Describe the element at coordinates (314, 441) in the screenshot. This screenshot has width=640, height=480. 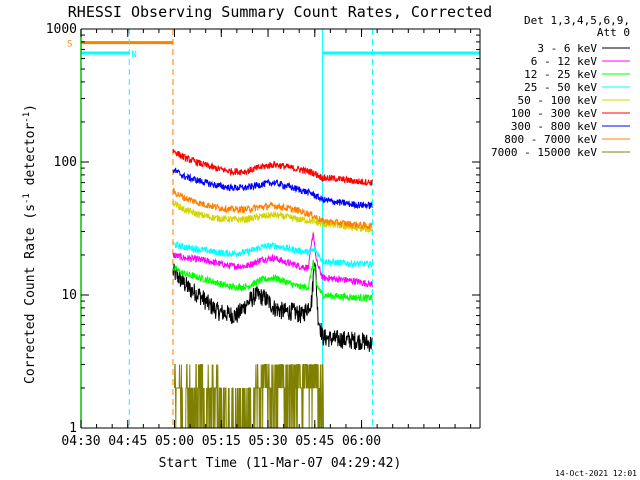
I see `x-tick-label: 05:45` at that location.